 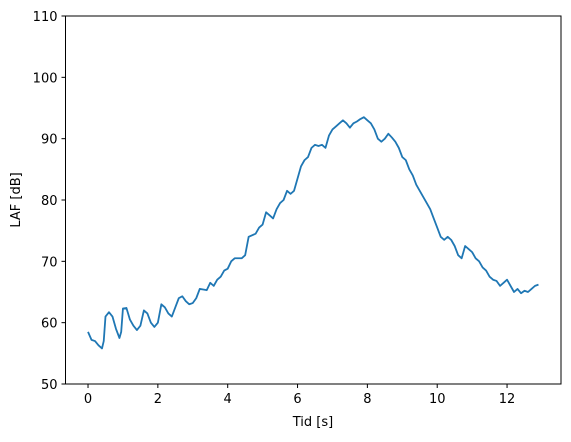 What do you see at coordinates (49, 140) in the screenshot?
I see `y-tick-label: 90` at bounding box center [49, 140].